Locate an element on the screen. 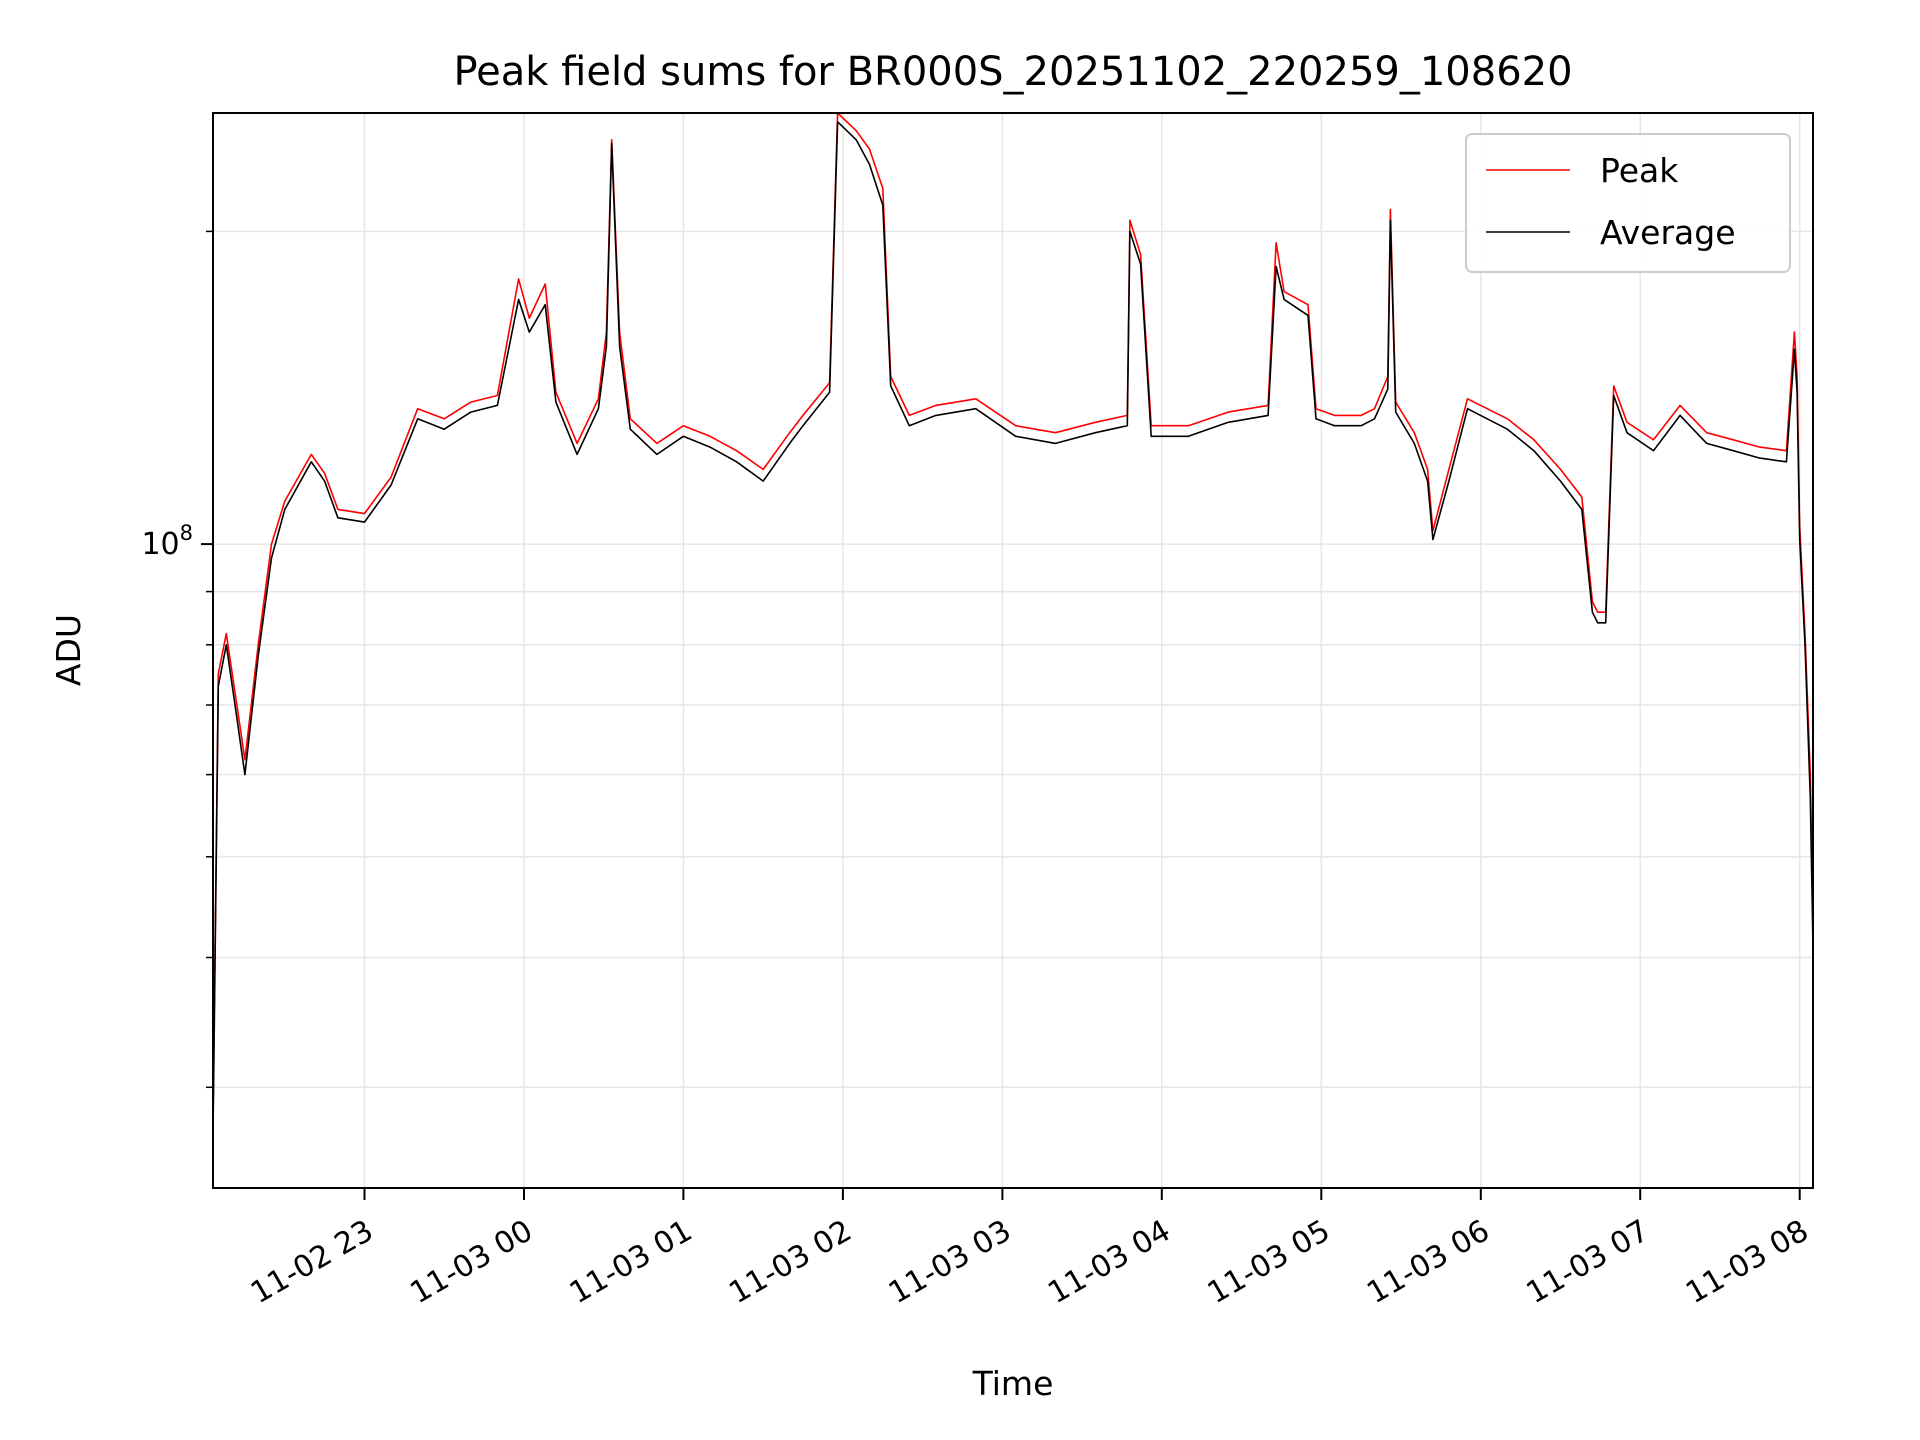 The width and height of the screenshot is (1920, 1440). legend-average-label: Average is located at coordinates (1668, 232).